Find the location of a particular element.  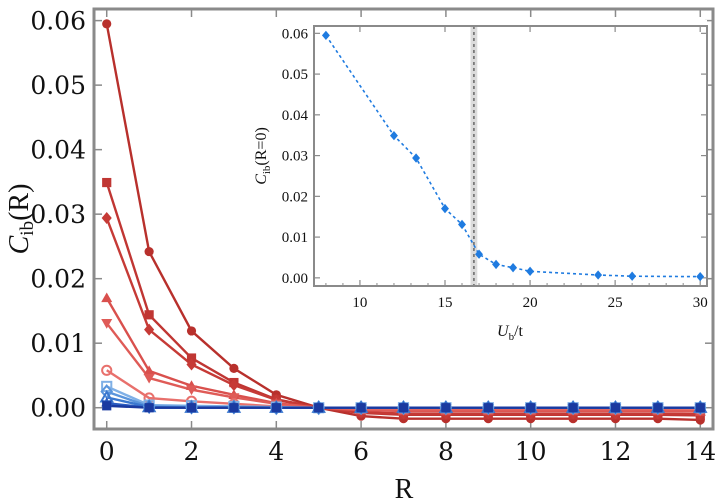

main-y-tick-label: 0.03 is located at coordinates (58, 214).